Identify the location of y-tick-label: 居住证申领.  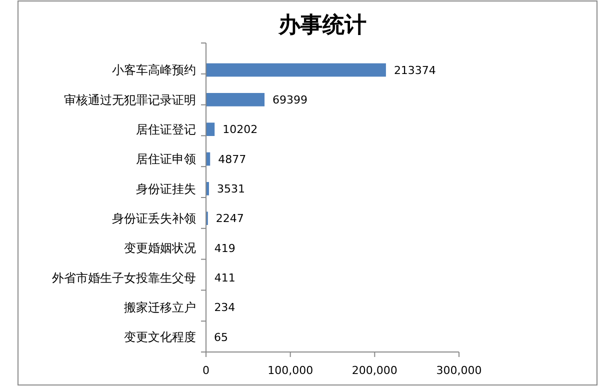
(166, 159).